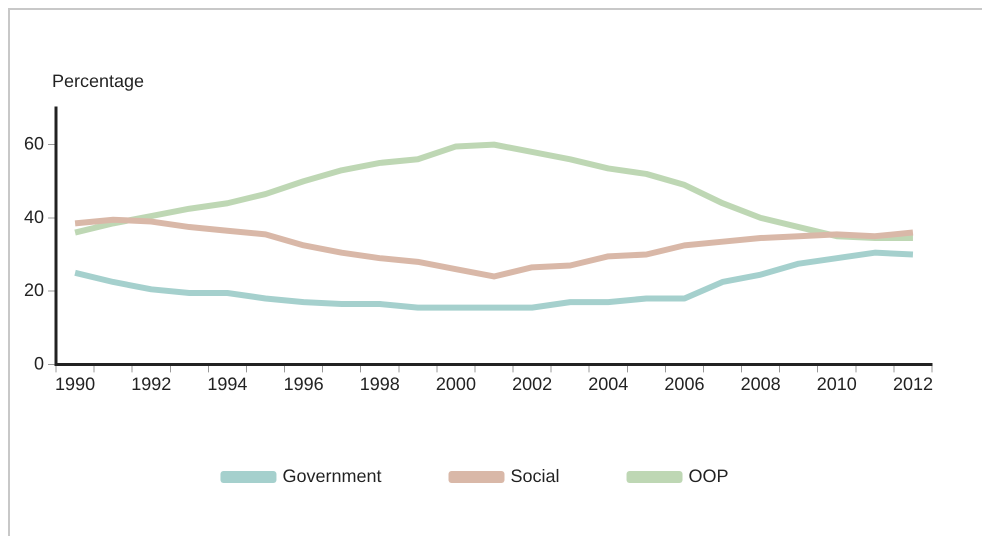 This screenshot has height=536, width=982. What do you see at coordinates (75, 384) in the screenshot?
I see `x-tick-label: 1990` at bounding box center [75, 384].